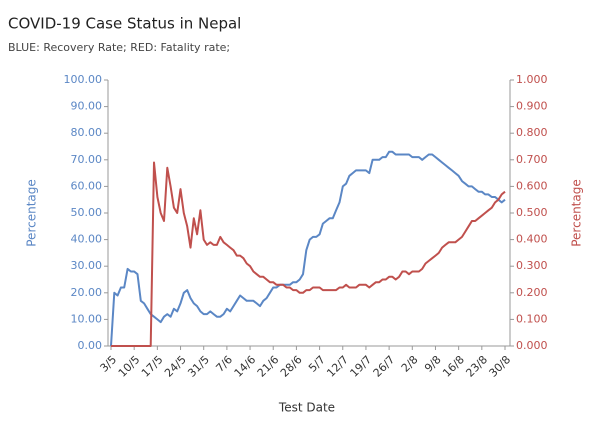  I want to click on y2-tick-label: 0.500, so click(532, 212).